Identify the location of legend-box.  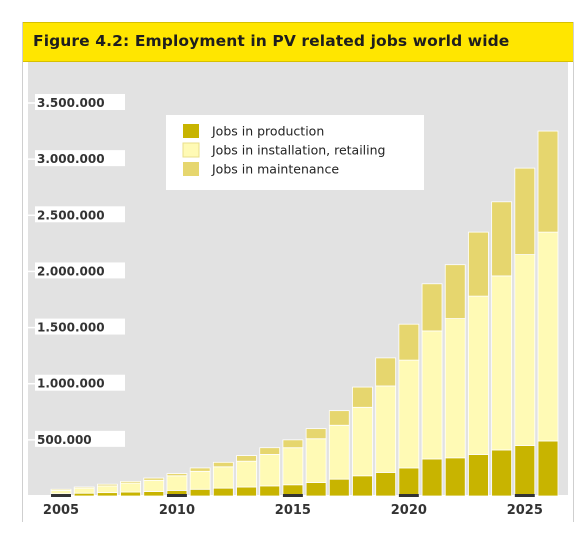
(295, 152).